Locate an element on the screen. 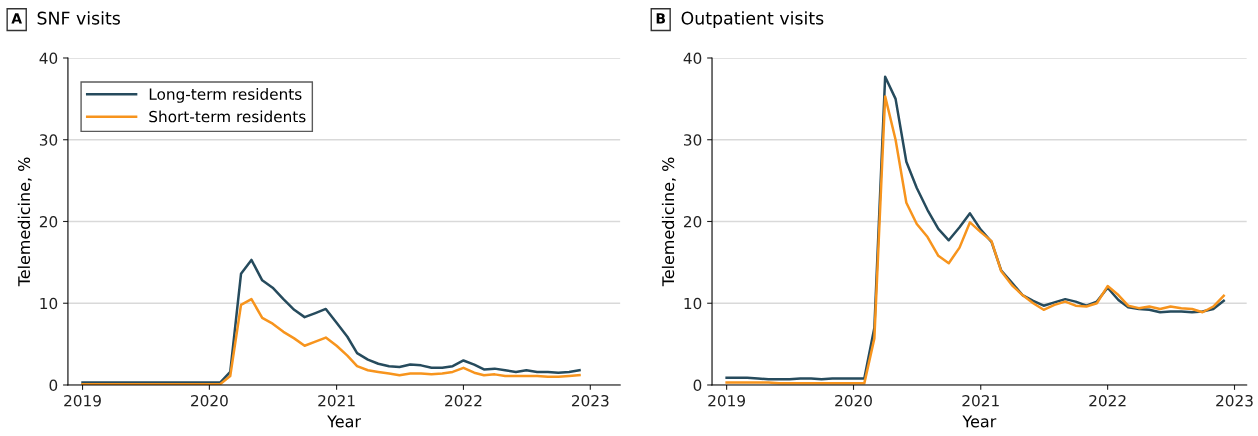  legend-label: Short-term residents is located at coordinates (227, 116).